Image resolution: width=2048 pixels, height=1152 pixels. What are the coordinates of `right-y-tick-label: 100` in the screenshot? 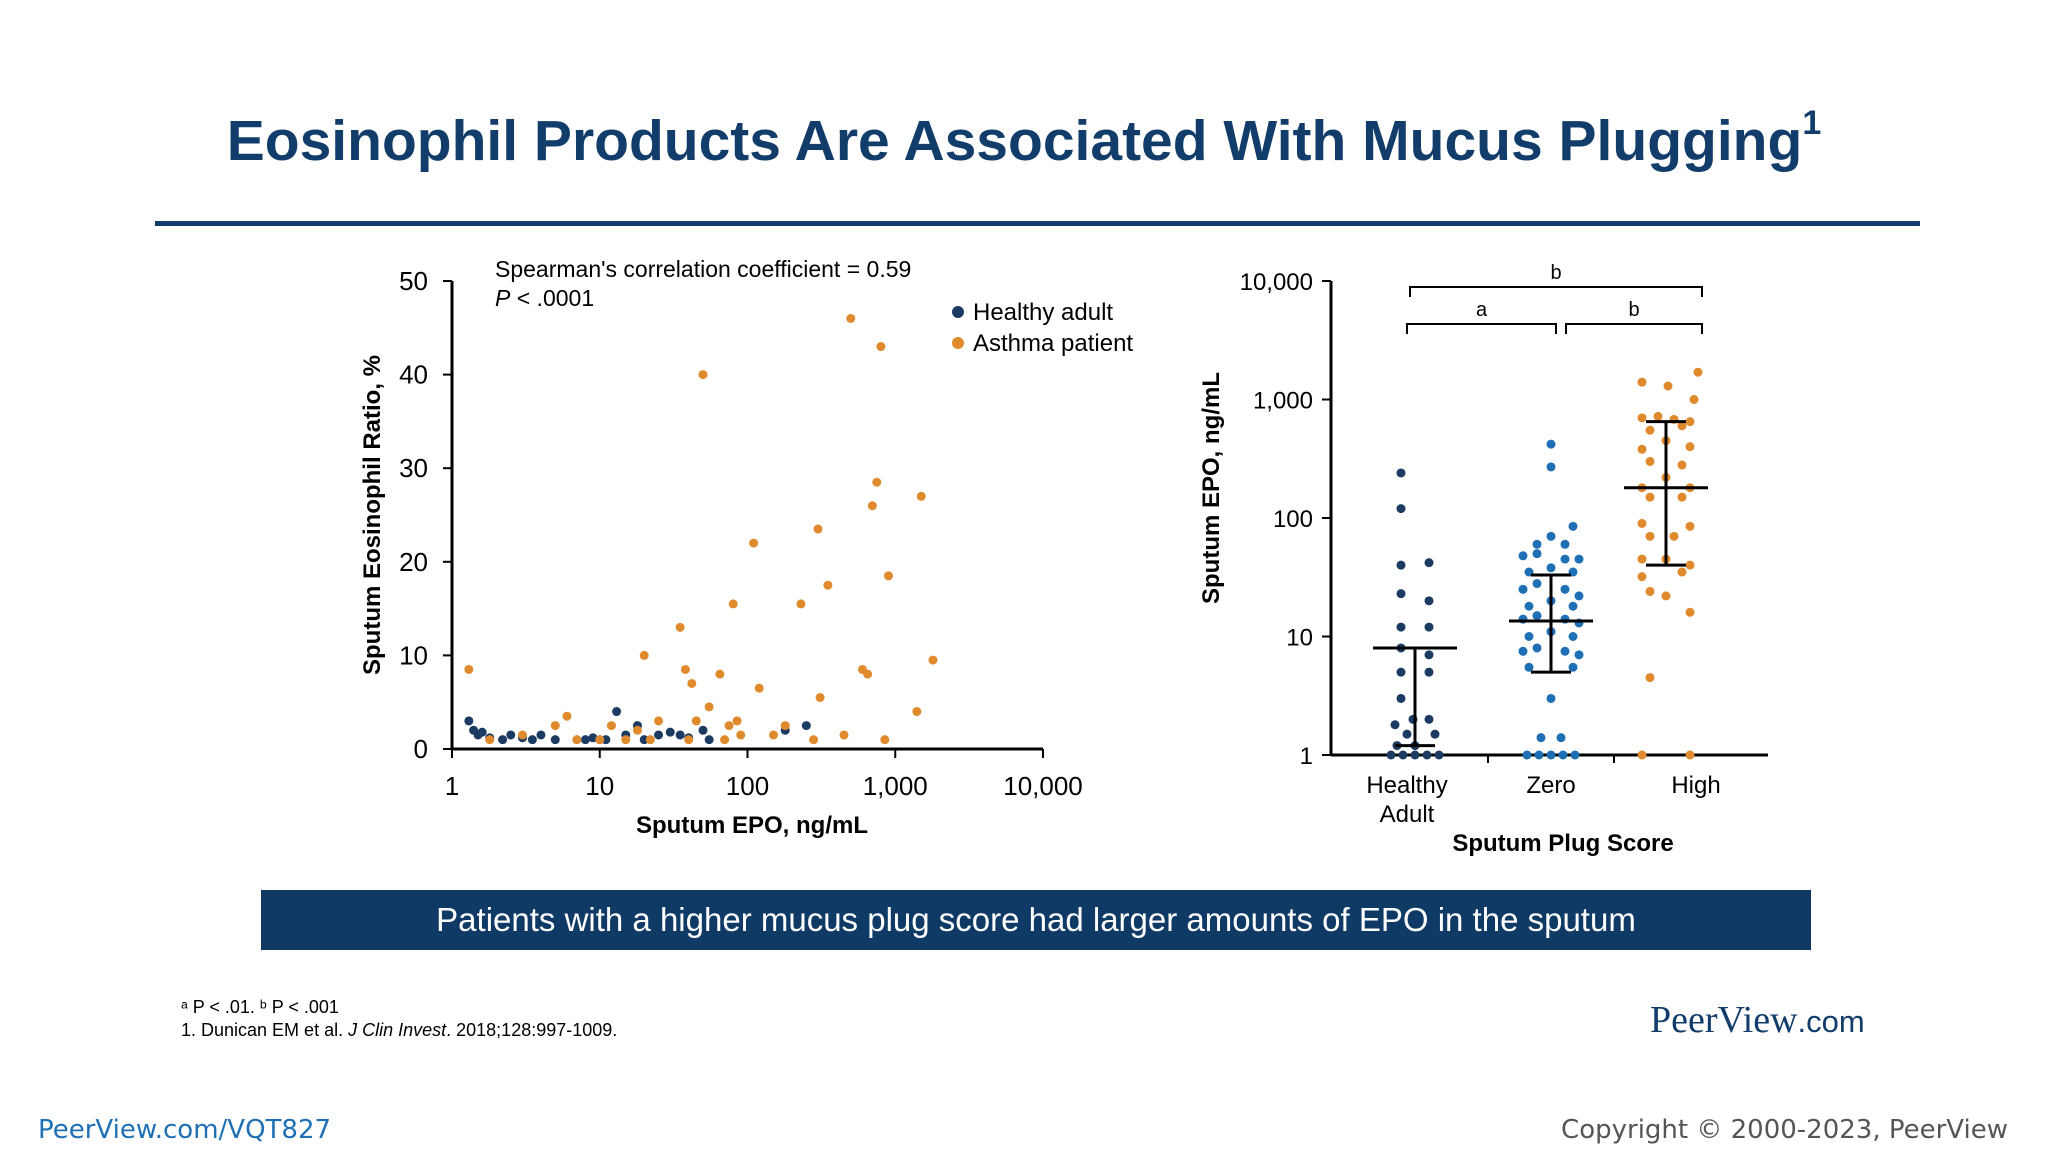 It's located at (1293, 519).